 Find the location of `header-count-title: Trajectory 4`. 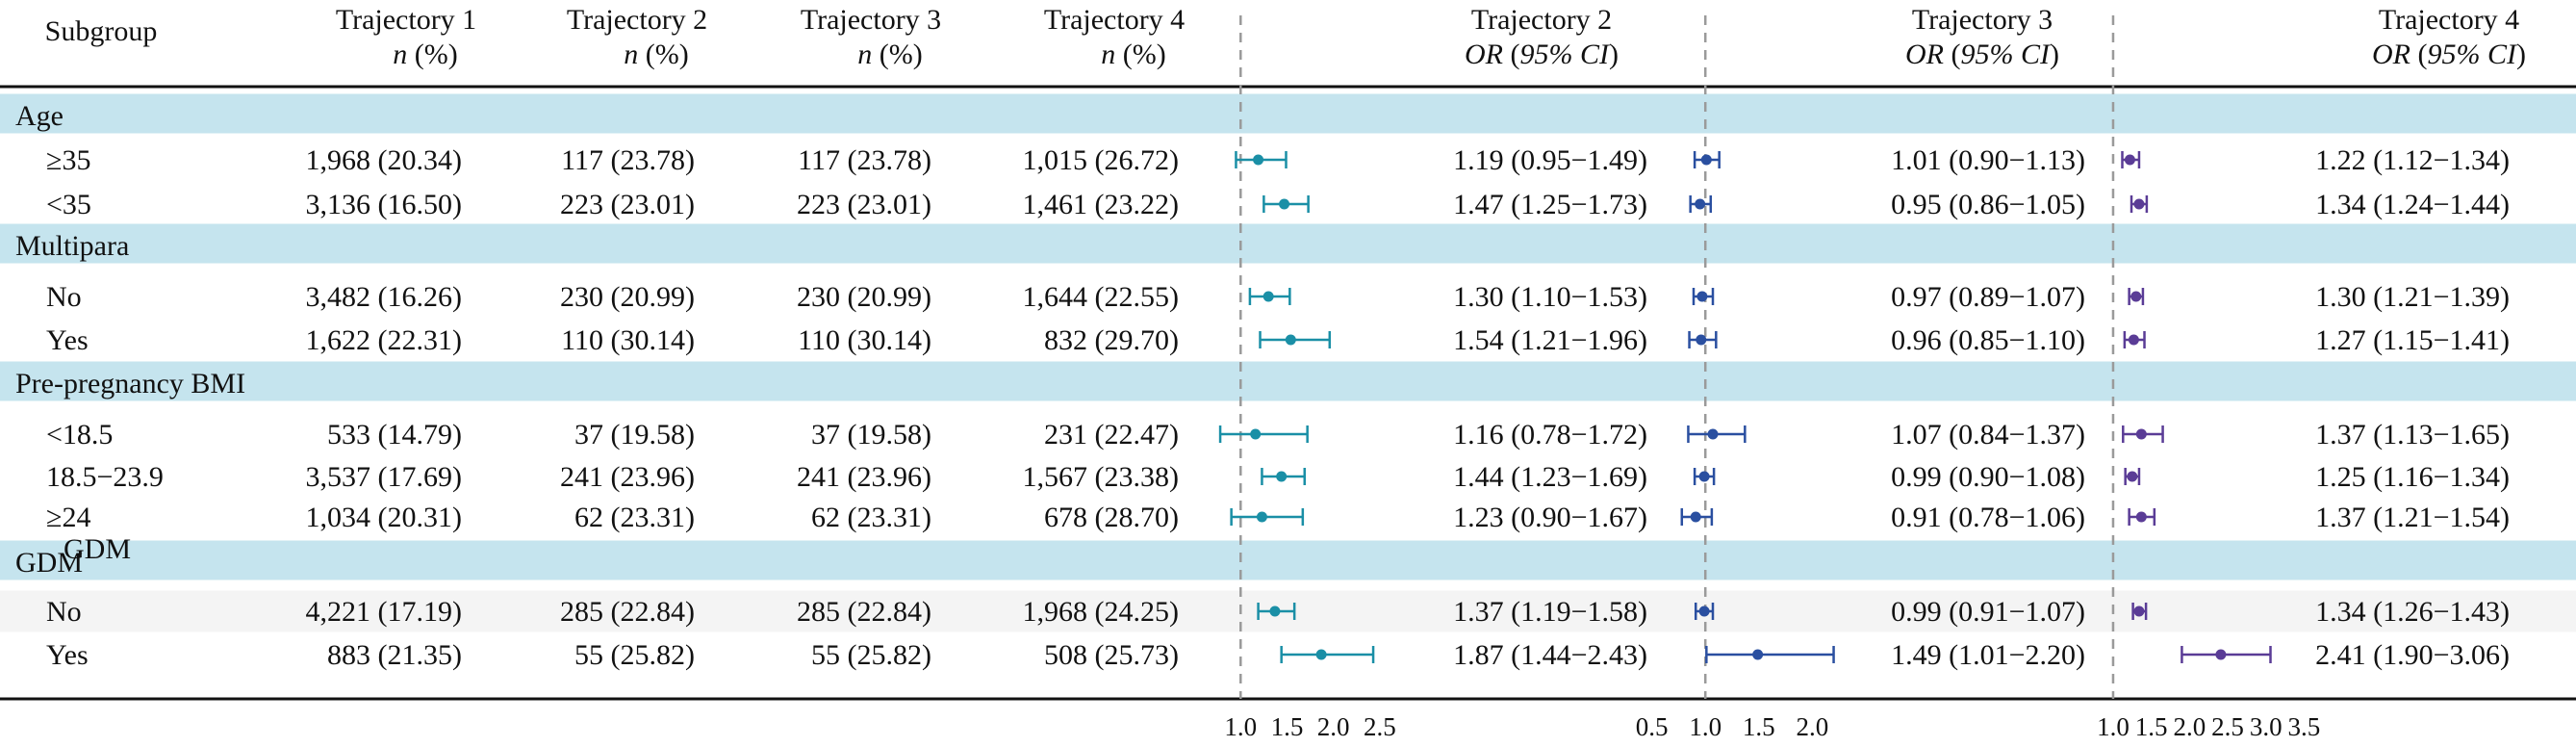

header-count-title: Trajectory 4 is located at coordinates (1114, 20).